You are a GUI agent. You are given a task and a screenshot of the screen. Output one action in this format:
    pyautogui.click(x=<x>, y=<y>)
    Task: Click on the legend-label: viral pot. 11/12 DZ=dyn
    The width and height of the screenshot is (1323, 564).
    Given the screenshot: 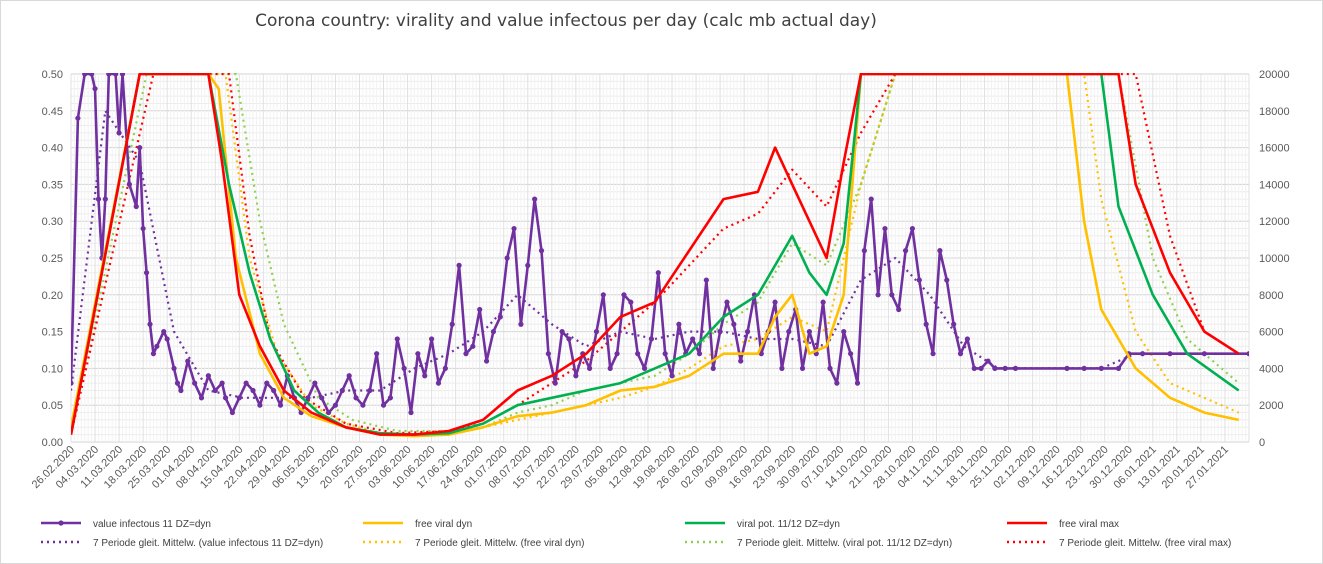 What is the action you would take?
    pyautogui.click(x=788, y=524)
    